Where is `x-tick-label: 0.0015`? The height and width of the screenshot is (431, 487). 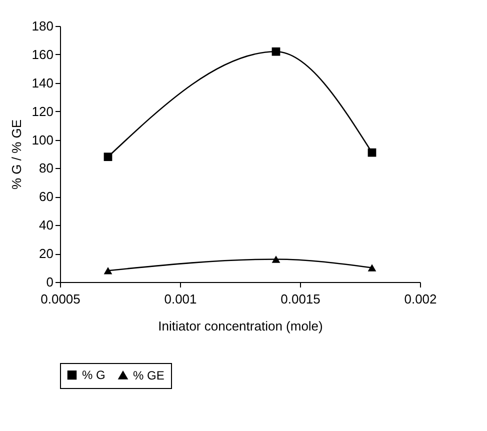
x-tick-label: 0.0015 is located at coordinates (300, 299).